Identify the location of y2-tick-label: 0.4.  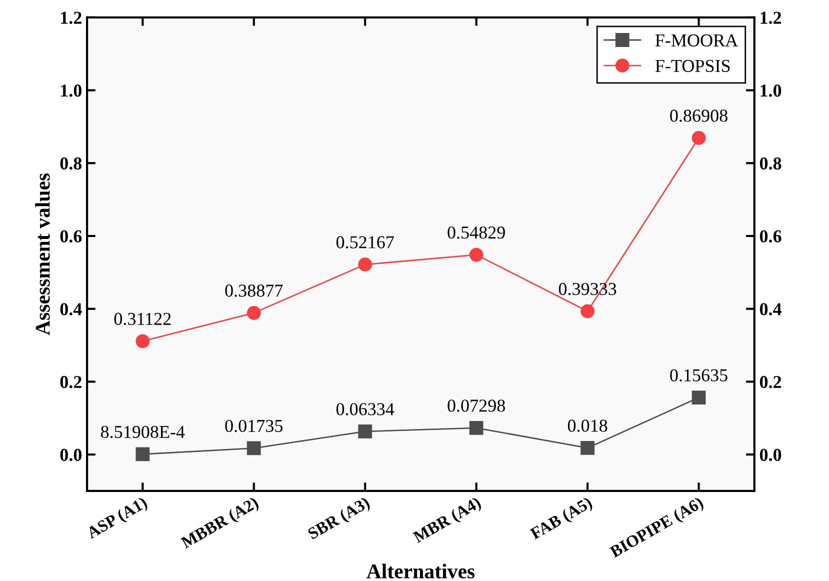
(771, 309).